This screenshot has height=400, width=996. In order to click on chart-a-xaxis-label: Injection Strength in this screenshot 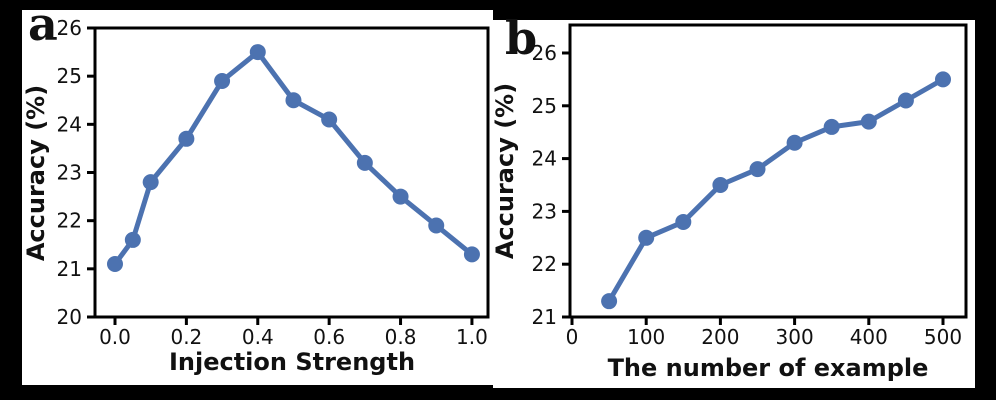, I will do `click(292, 362)`.